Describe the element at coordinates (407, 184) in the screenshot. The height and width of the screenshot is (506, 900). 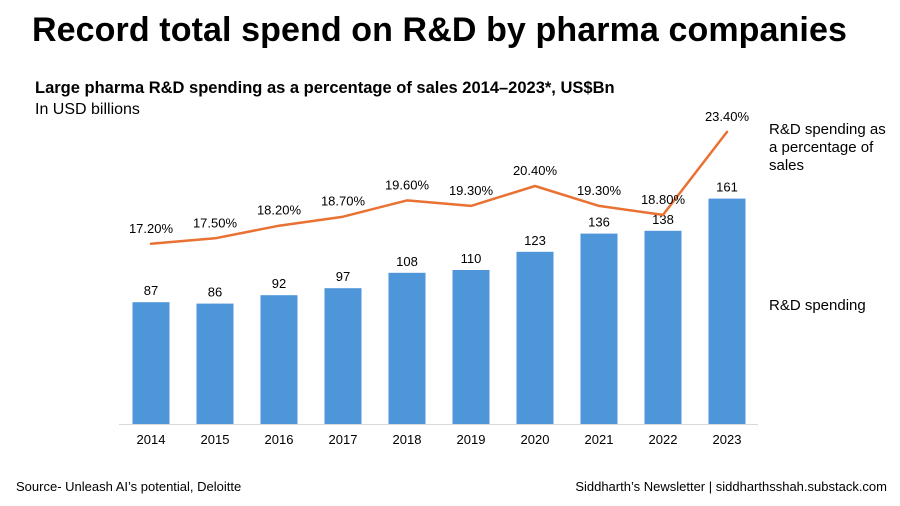
I see `line-label-2018: 19.60%` at that location.